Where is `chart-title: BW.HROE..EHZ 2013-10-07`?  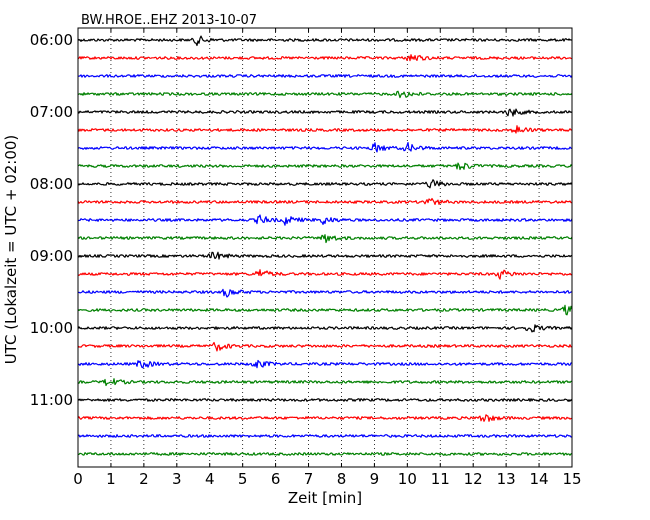 chart-title: BW.HROE..EHZ 2013-10-07 is located at coordinates (169, 20).